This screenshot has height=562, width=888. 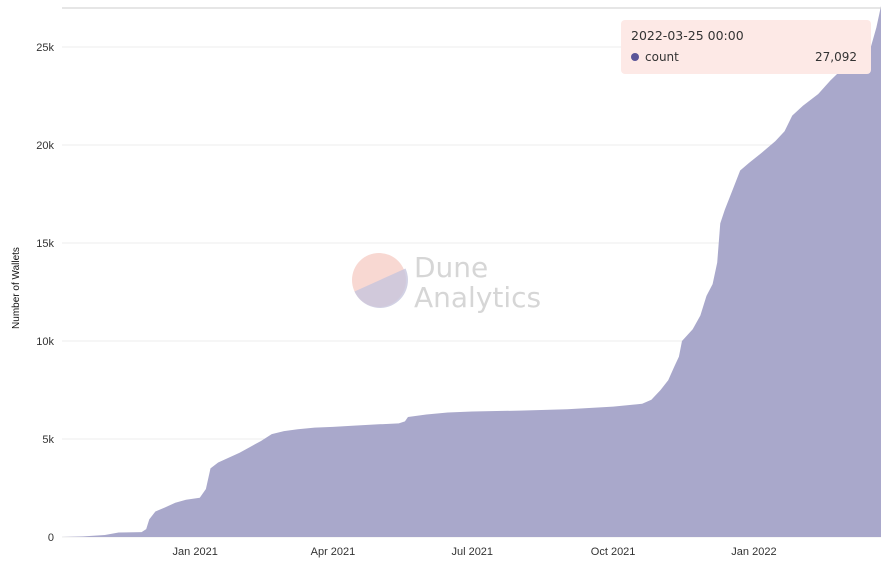 What do you see at coordinates (613, 552) in the screenshot?
I see `x-tick-label: Oct 2021` at bounding box center [613, 552].